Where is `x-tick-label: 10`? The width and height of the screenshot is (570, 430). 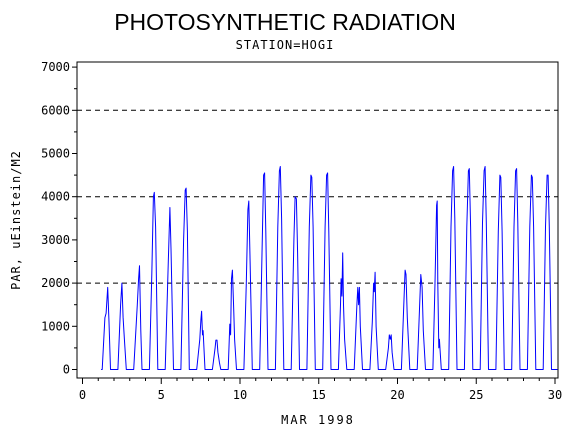 x-tick-label: 10 is located at coordinates (240, 395).